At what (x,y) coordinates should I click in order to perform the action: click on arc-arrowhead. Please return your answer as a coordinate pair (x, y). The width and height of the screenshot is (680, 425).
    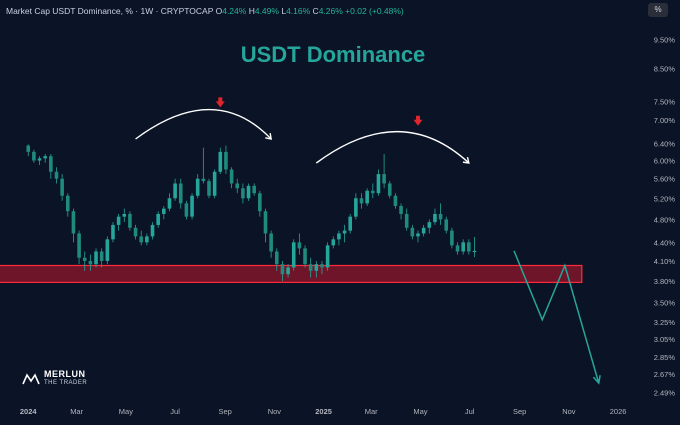
    Looking at the image, I should click on (268, 136).